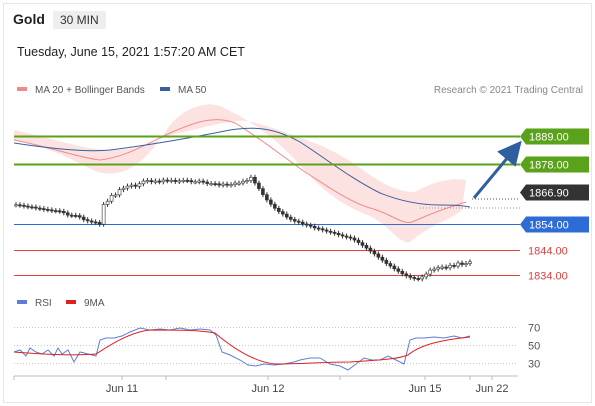 The image size is (595, 406). Describe the element at coordinates (71, 302) in the screenshot. I see `rsi-ma-legend-swatch` at that location.